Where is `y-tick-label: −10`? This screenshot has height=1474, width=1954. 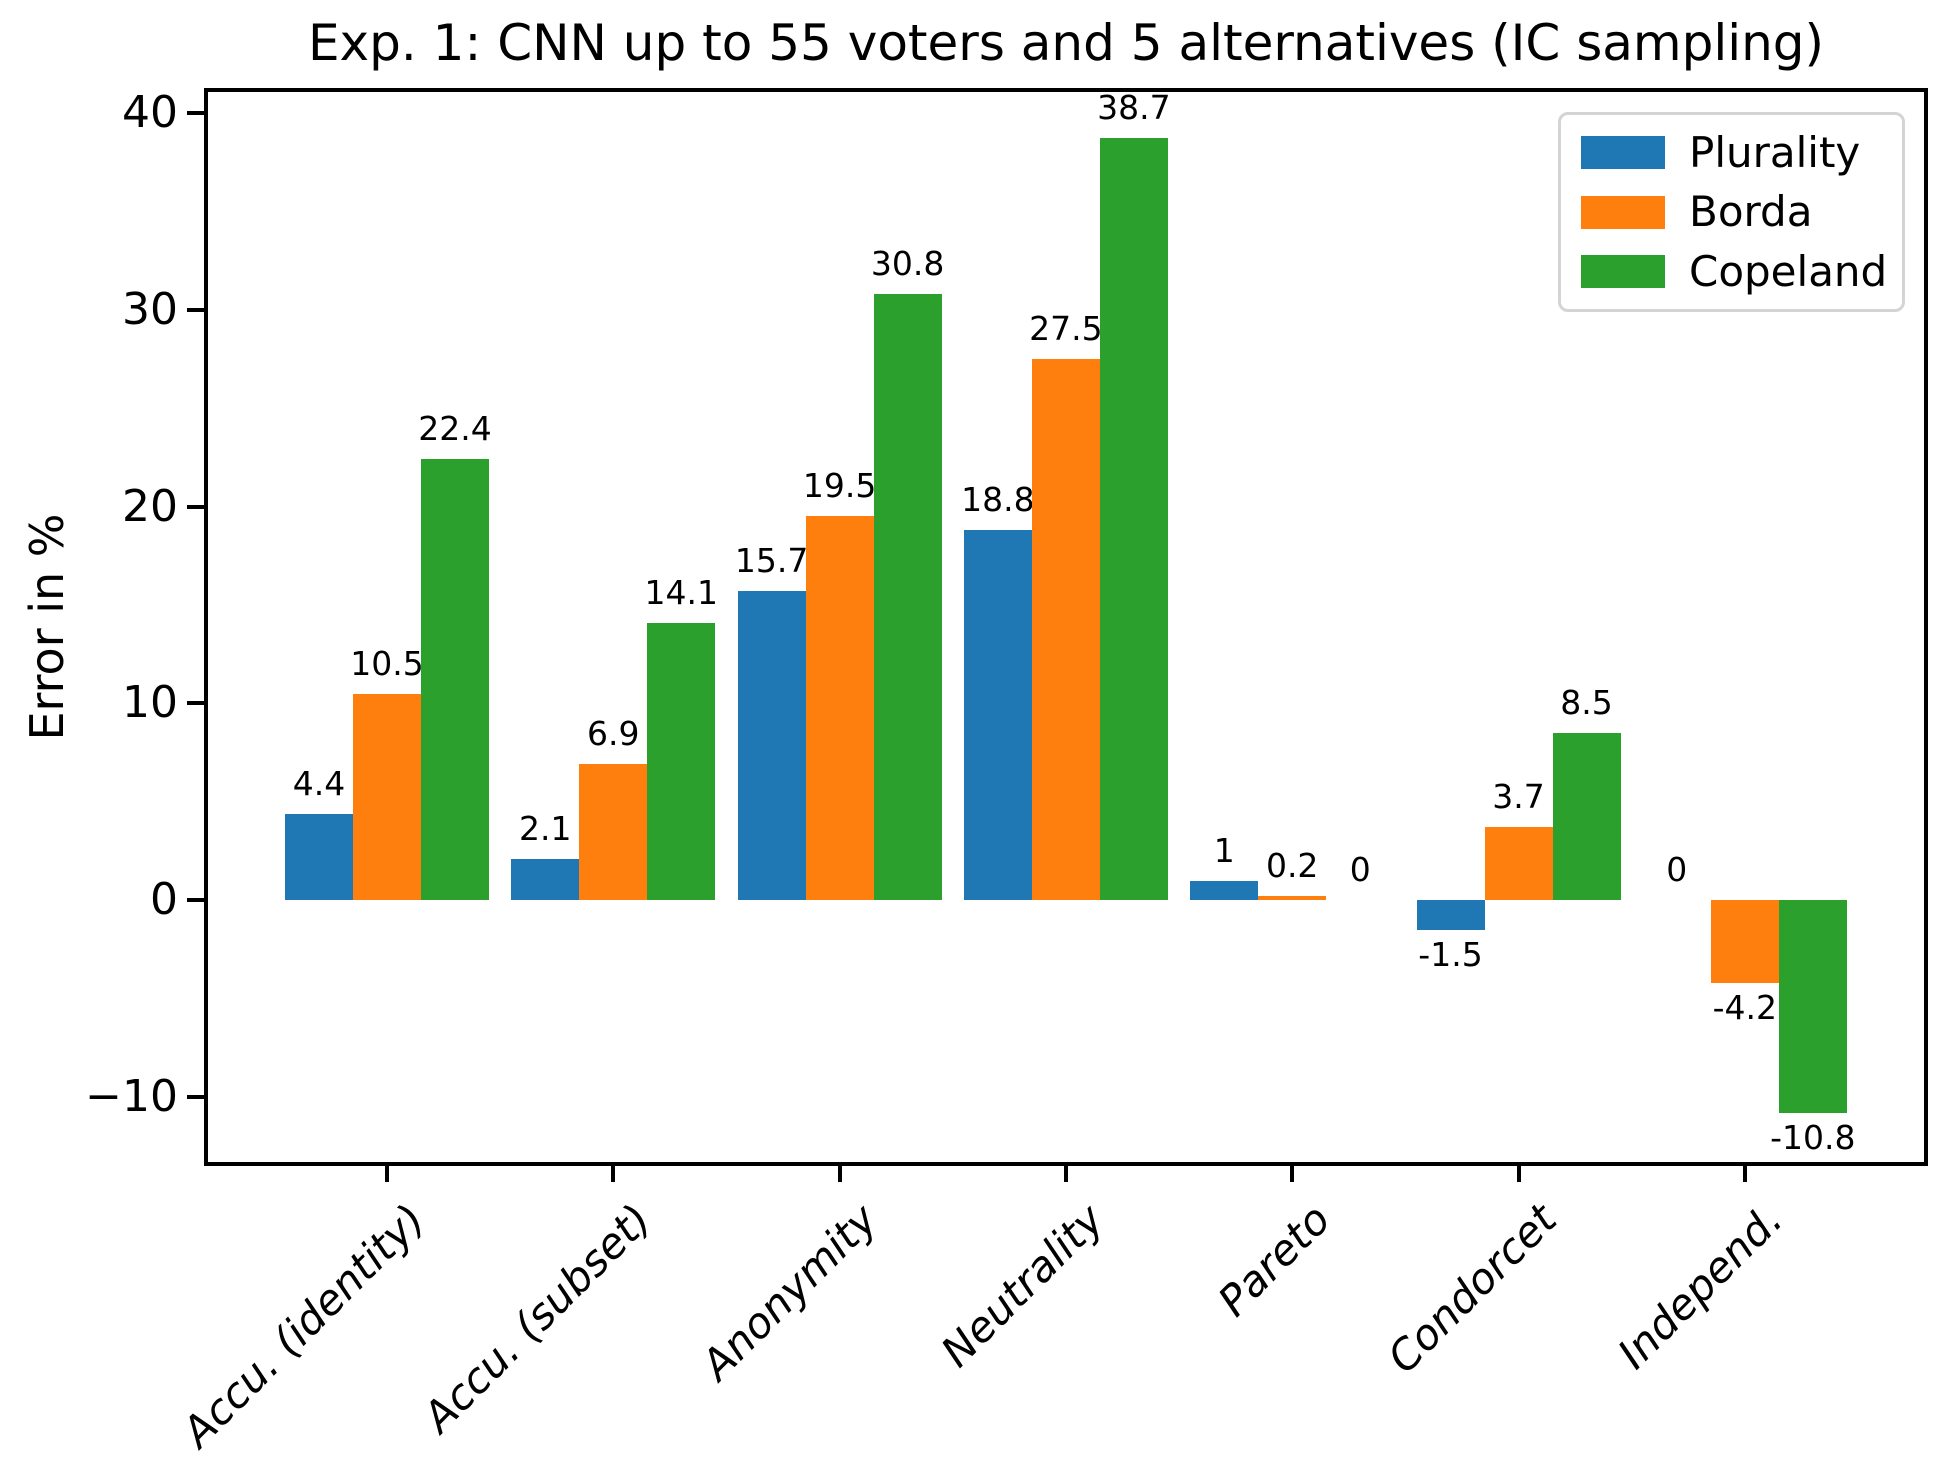
y-tick-label: −10 is located at coordinates (131, 1097).